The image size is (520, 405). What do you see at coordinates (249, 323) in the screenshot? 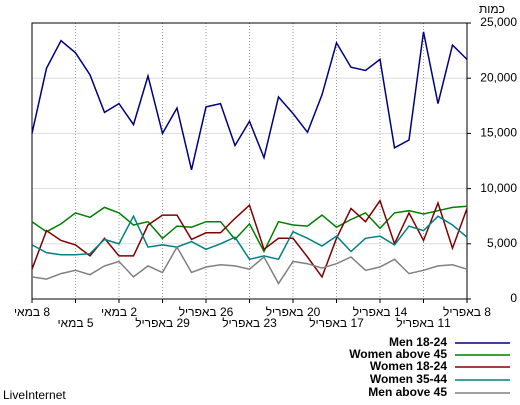
I see `x-tick-label: 23 באפריל` at bounding box center [249, 323].